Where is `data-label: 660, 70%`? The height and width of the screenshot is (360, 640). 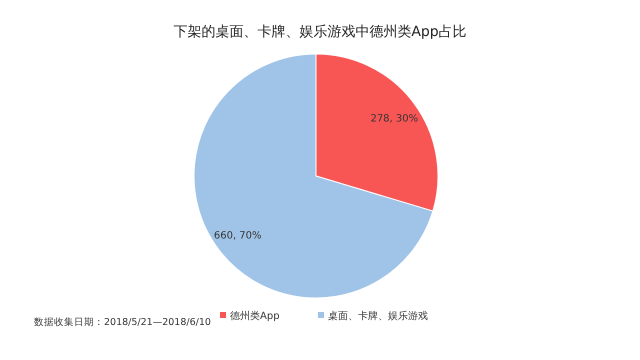
data-label: 660, 70% is located at coordinates (238, 236).